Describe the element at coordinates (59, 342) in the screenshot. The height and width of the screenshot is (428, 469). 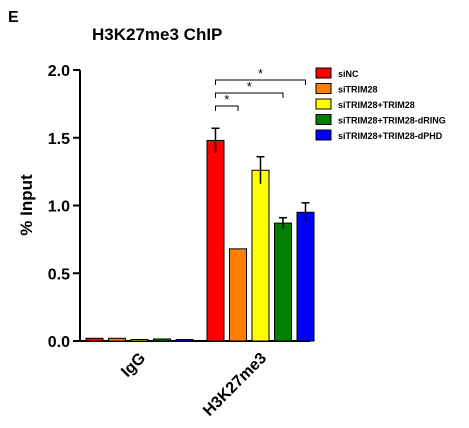
I see `y-tick-label: 0.0` at that location.